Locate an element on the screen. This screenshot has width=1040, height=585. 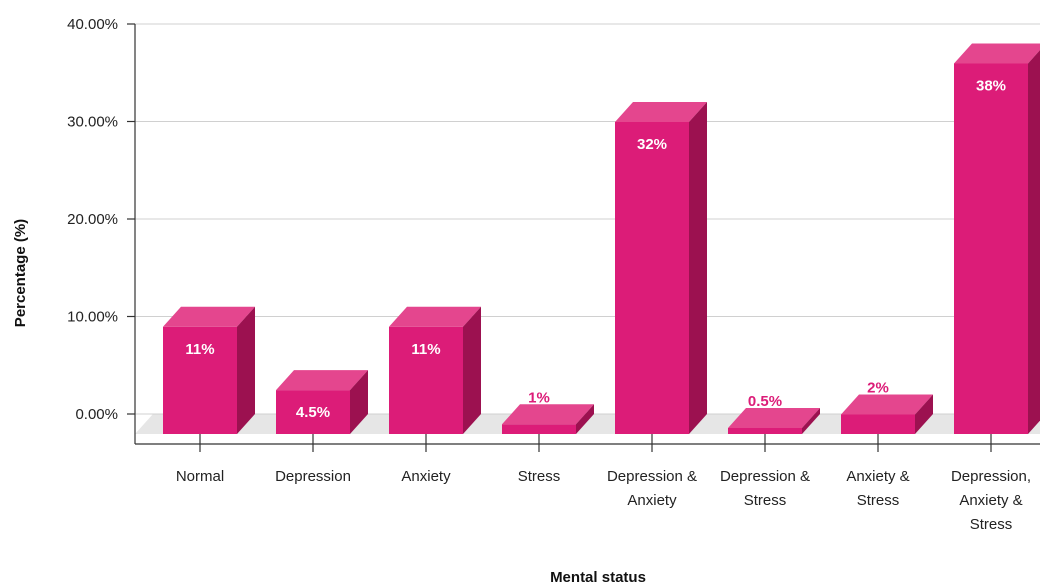
data-label: 0.5% is located at coordinates (765, 401).